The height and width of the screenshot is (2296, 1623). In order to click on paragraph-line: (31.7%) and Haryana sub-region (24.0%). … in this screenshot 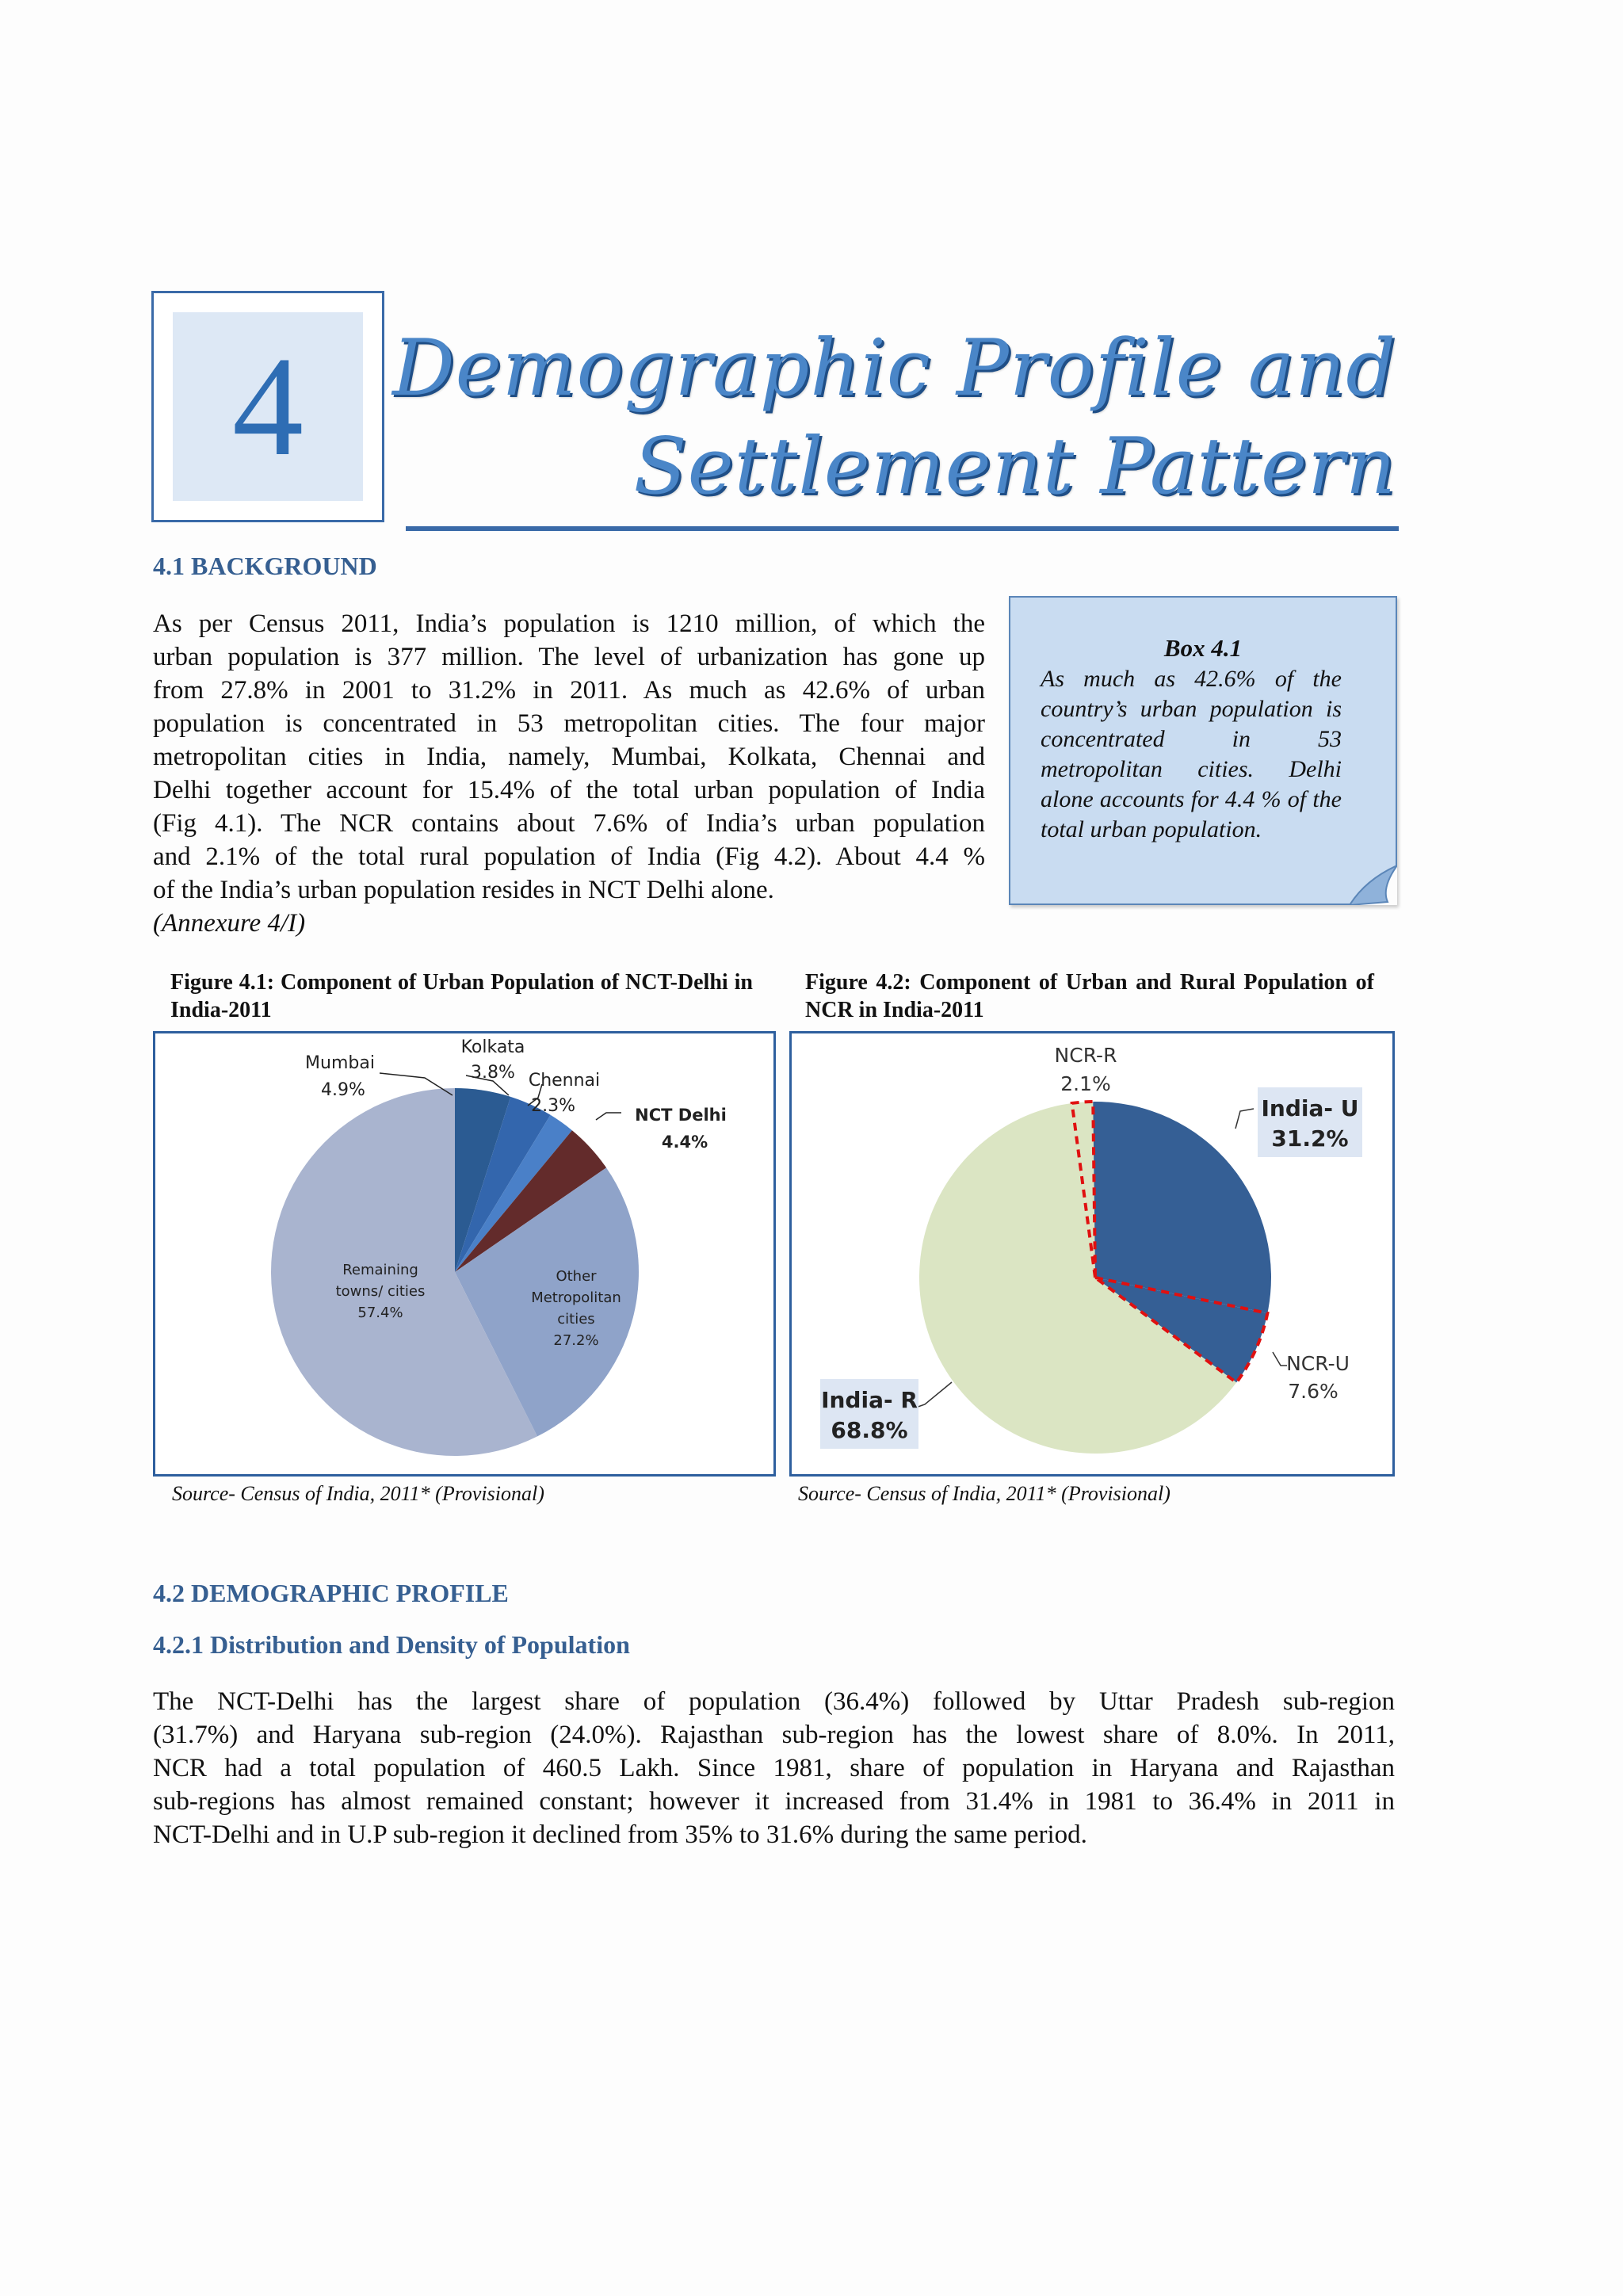, I will do `click(774, 1735)`.